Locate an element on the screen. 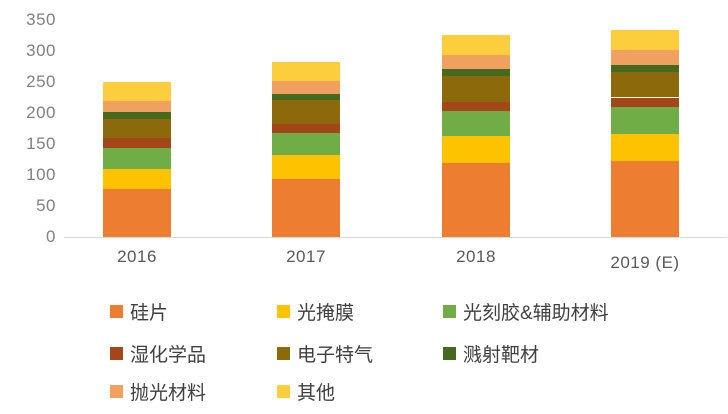 This screenshot has width=728, height=414. legend-item: 溅射靶材 is located at coordinates (491, 353).